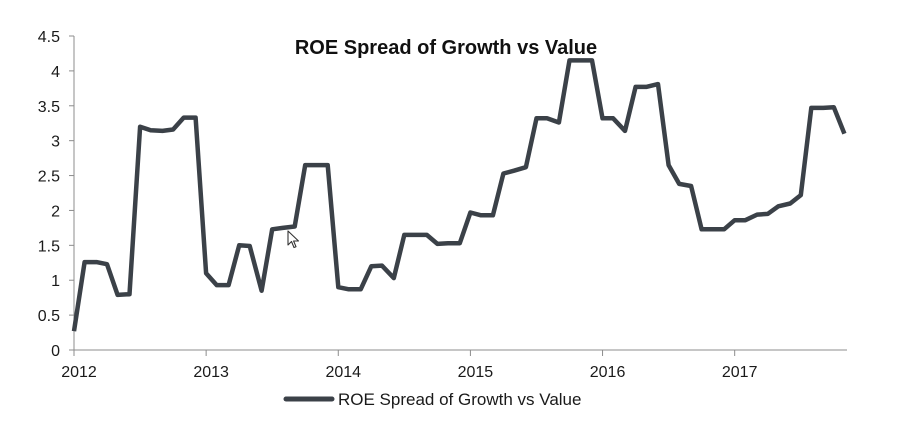 This screenshot has height=423, width=900. I want to click on legend-label: ROE Spread of Growth vs Value, so click(459, 399).